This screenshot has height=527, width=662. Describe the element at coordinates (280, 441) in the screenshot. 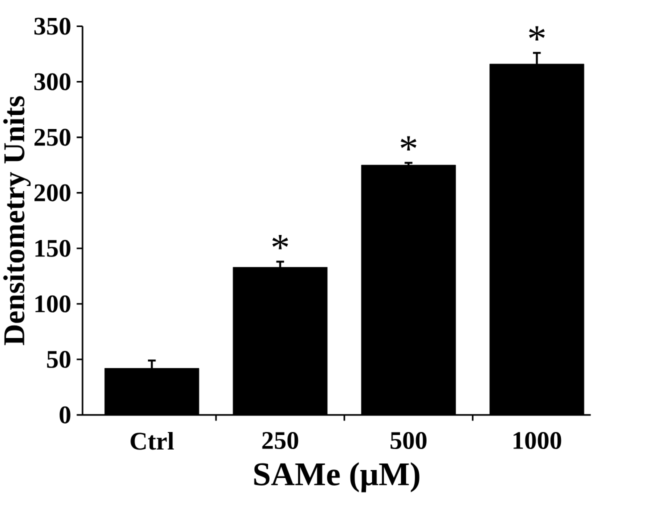

I see `x-tick-label: 250` at that location.